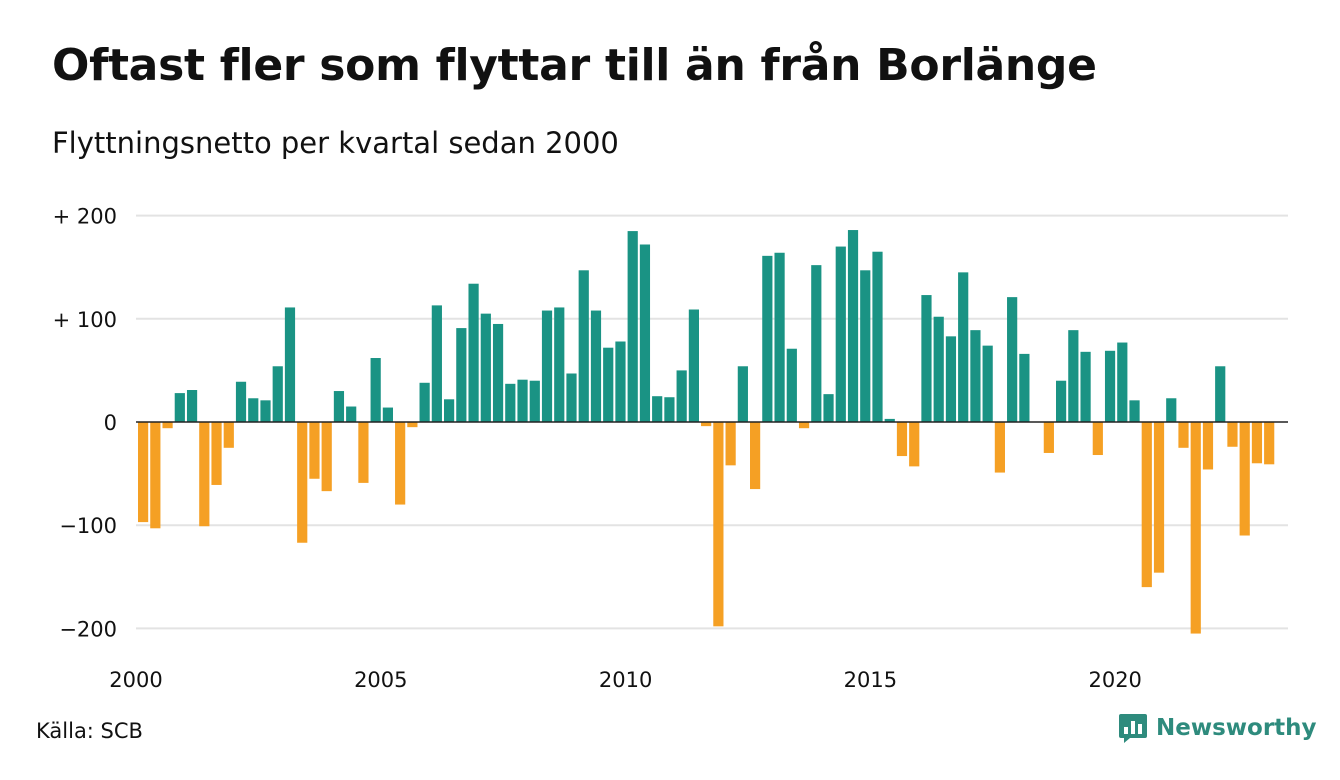 The height and width of the screenshot is (780, 1340). I want to click on x-tick-label: 2000, so click(135, 680).